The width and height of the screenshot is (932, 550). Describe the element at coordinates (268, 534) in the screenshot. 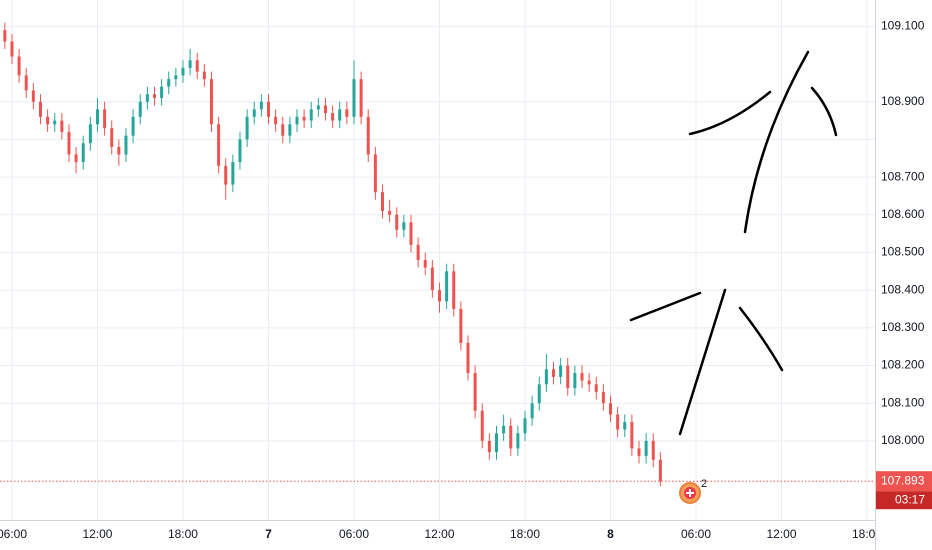

I see `x-tick-label: 7` at that location.